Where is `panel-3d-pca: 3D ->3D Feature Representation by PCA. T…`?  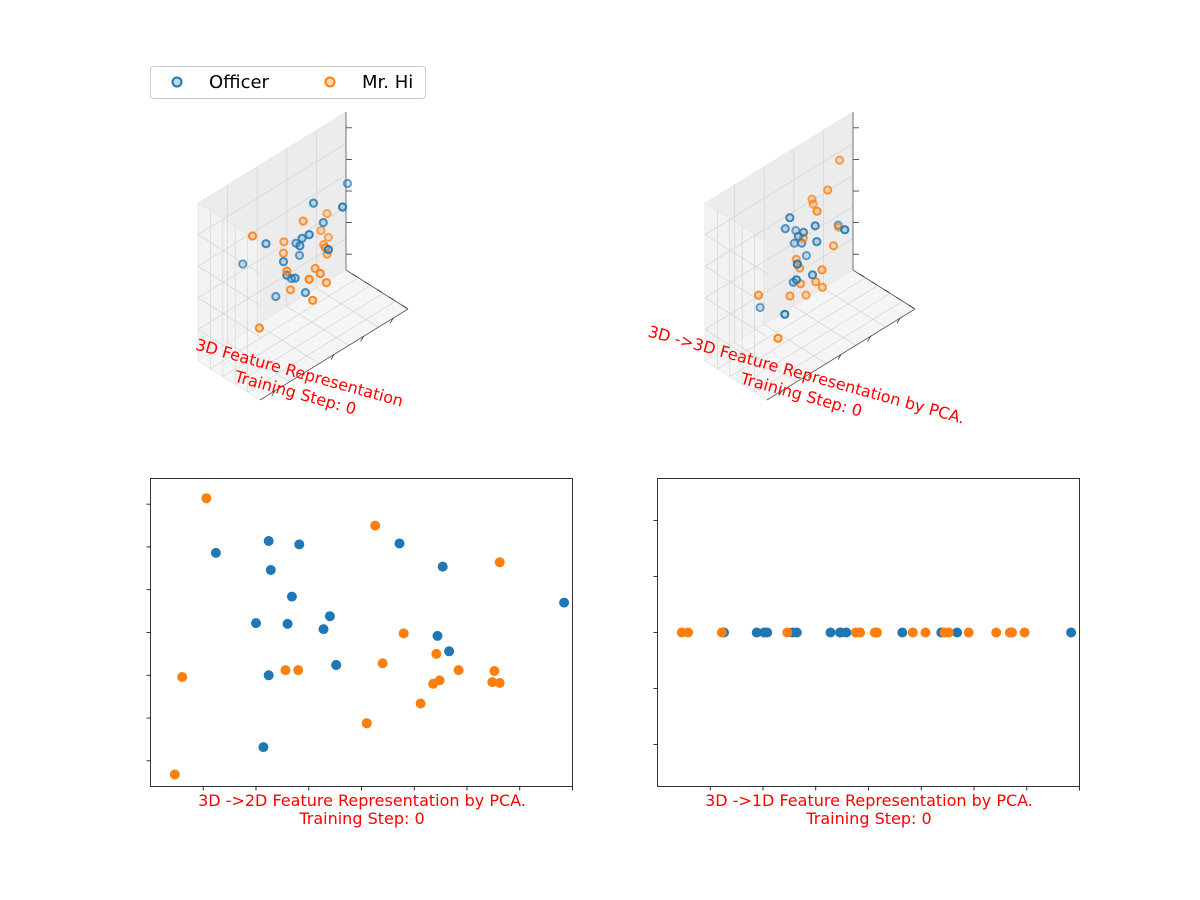
panel-3d-pca: 3D ->3D Feature Representation by PCA. T… is located at coordinates (806, 269).